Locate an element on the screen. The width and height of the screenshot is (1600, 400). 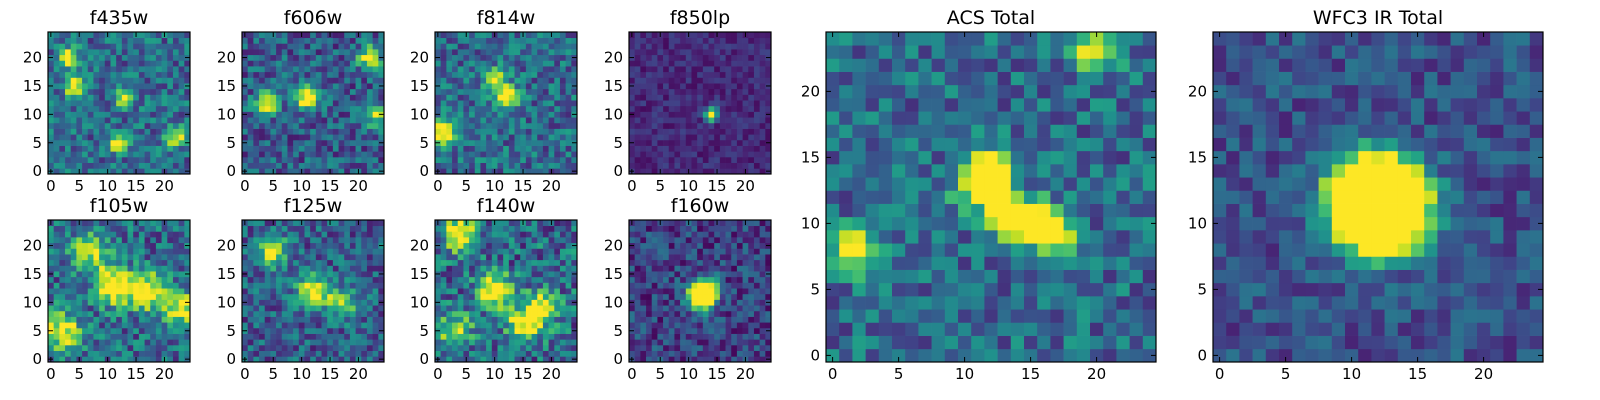
x-tick-label: 20 is located at coordinates (551, 186).